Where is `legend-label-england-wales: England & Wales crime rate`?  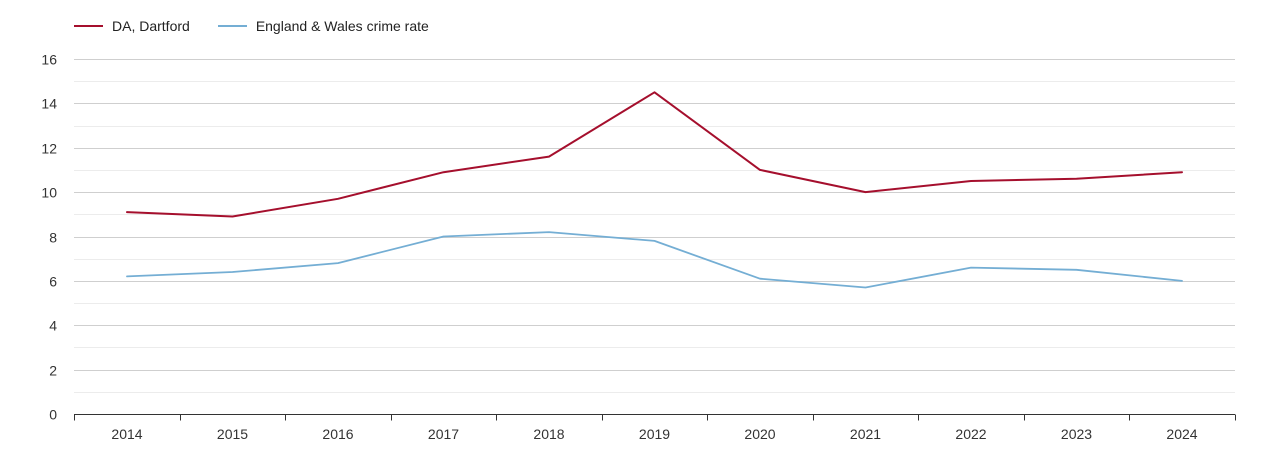
legend-label-england-wales: England & Wales crime rate is located at coordinates (342, 26).